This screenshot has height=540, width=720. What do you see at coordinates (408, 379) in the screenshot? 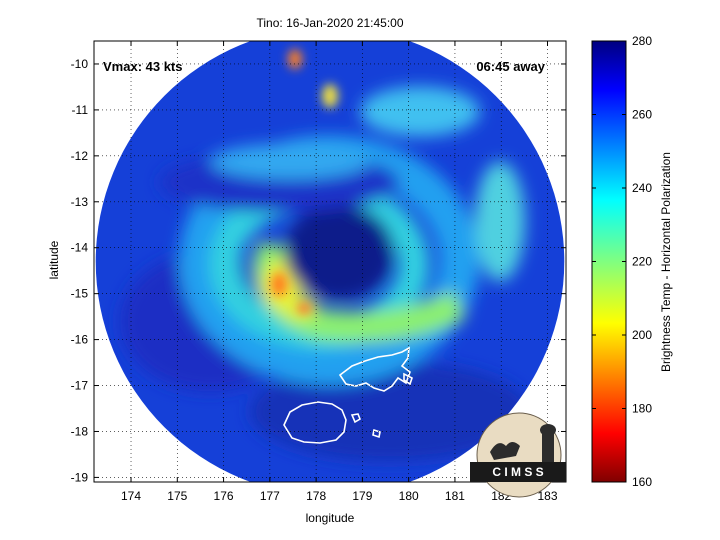
I see `taveuni-coastline` at bounding box center [408, 379].